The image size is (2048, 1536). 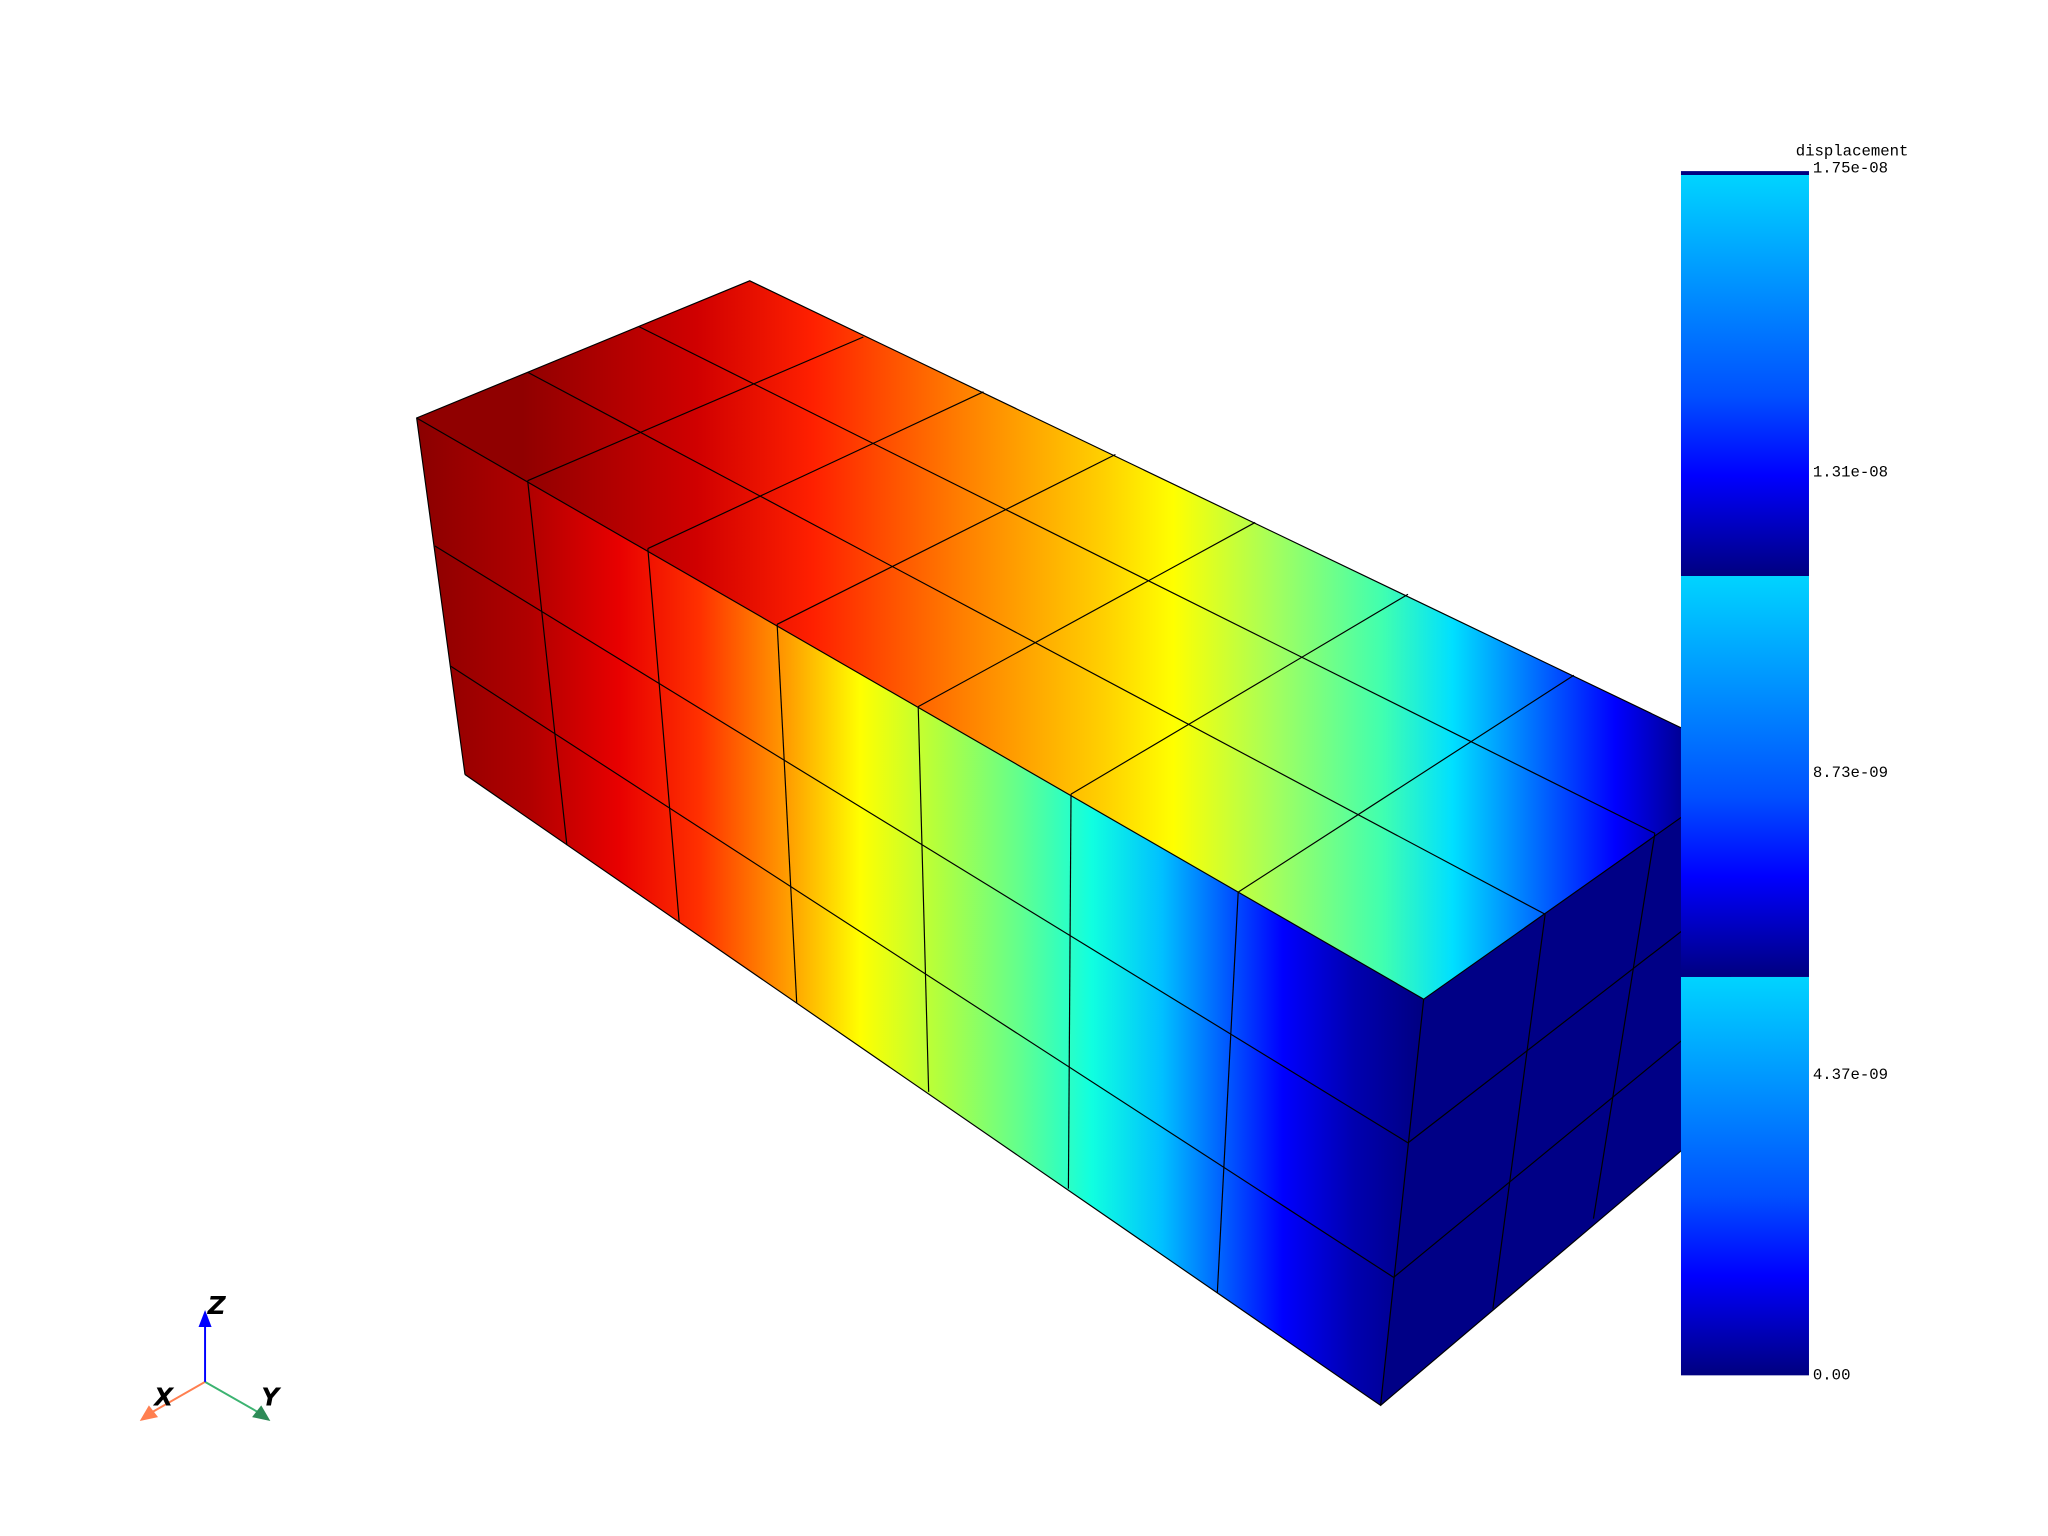 What do you see at coordinates (271, 1396) in the screenshot?
I see `y-axis-label: Y` at bounding box center [271, 1396].